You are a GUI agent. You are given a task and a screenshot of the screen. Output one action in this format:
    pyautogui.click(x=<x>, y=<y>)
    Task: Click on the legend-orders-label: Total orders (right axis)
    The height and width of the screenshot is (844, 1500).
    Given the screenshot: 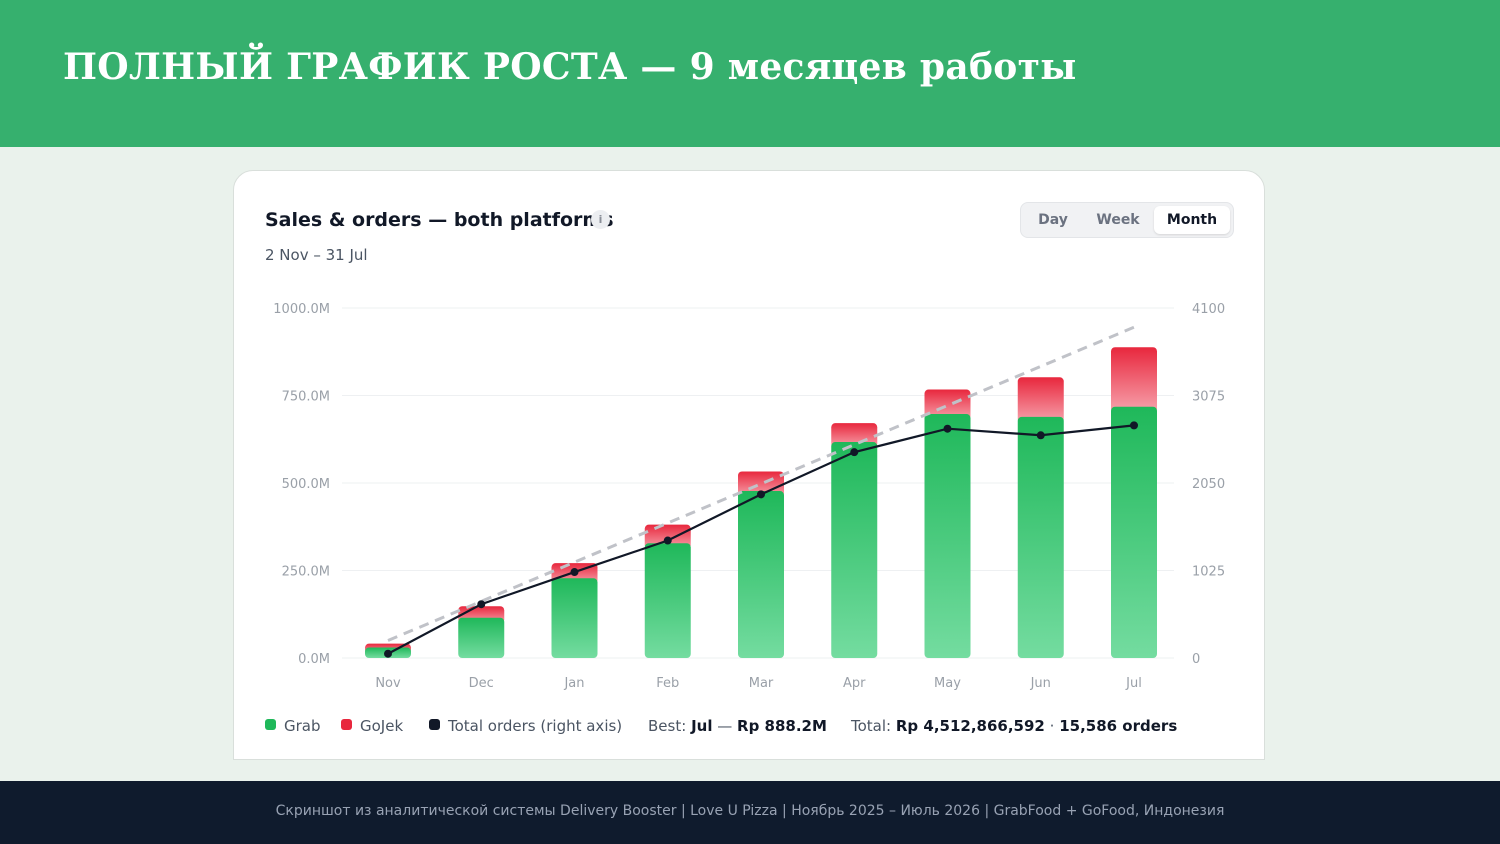 What is the action you would take?
    pyautogui.click(x=535, y=726)
    